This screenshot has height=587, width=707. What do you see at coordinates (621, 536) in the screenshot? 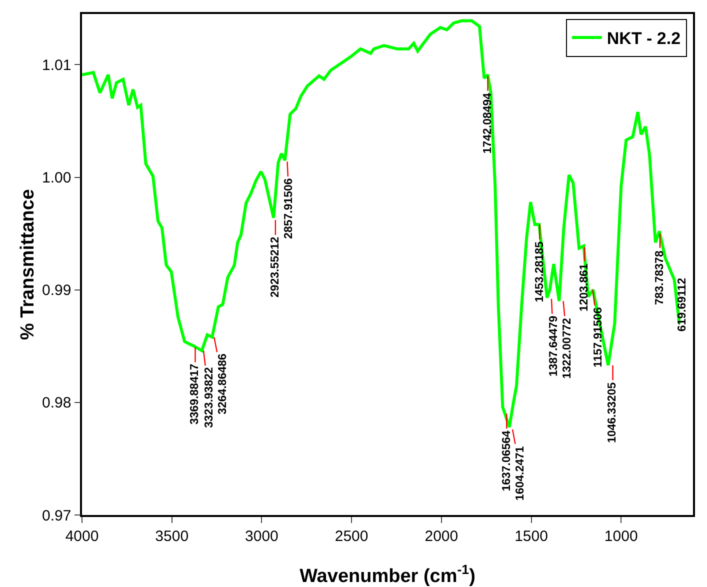
I see `x-tick-label: 1000` at bounding box center [621, 536].